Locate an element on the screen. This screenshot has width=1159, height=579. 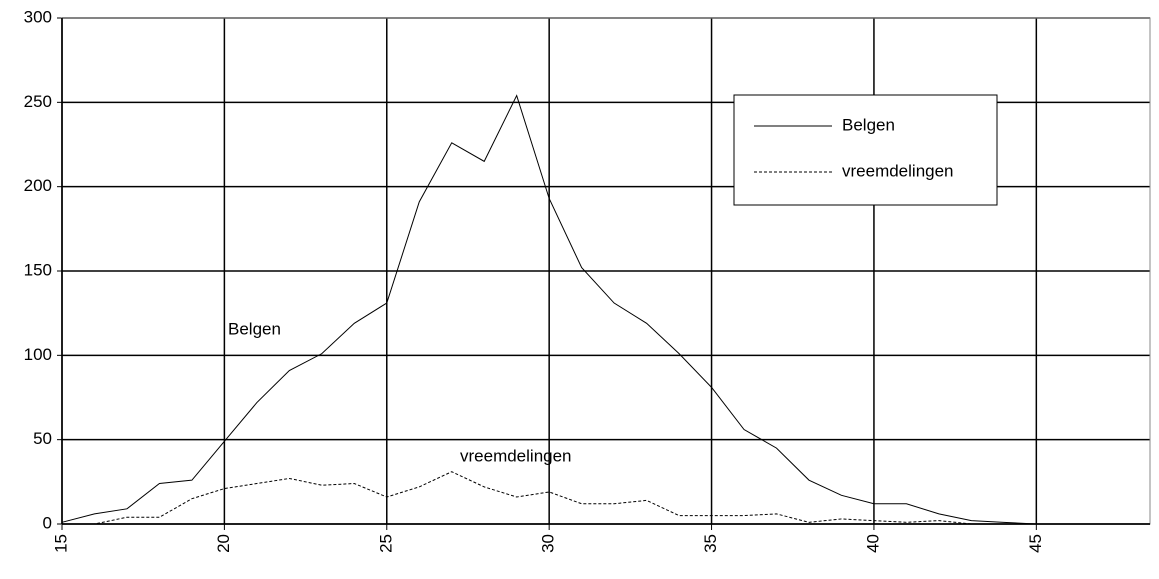
y-tick-label: 100 is located at coordinates (38, 354).